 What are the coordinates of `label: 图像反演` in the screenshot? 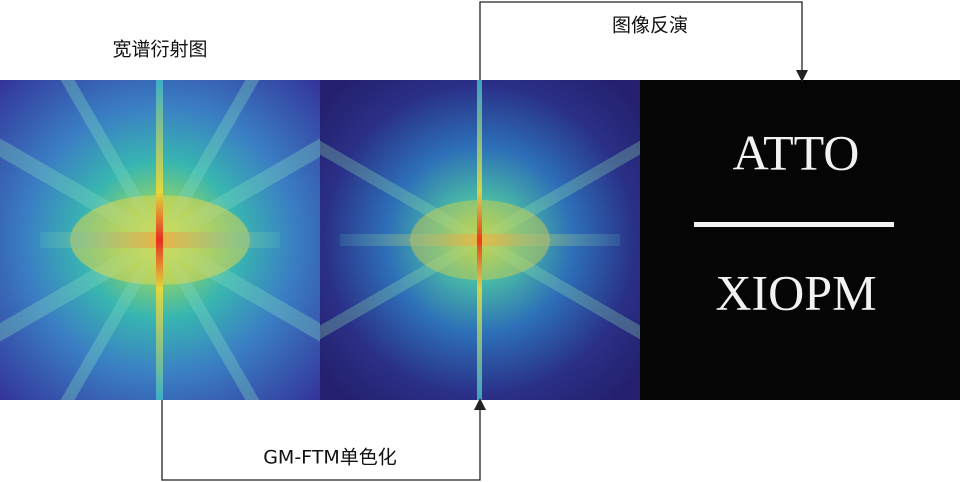 It's located at (650, 26).